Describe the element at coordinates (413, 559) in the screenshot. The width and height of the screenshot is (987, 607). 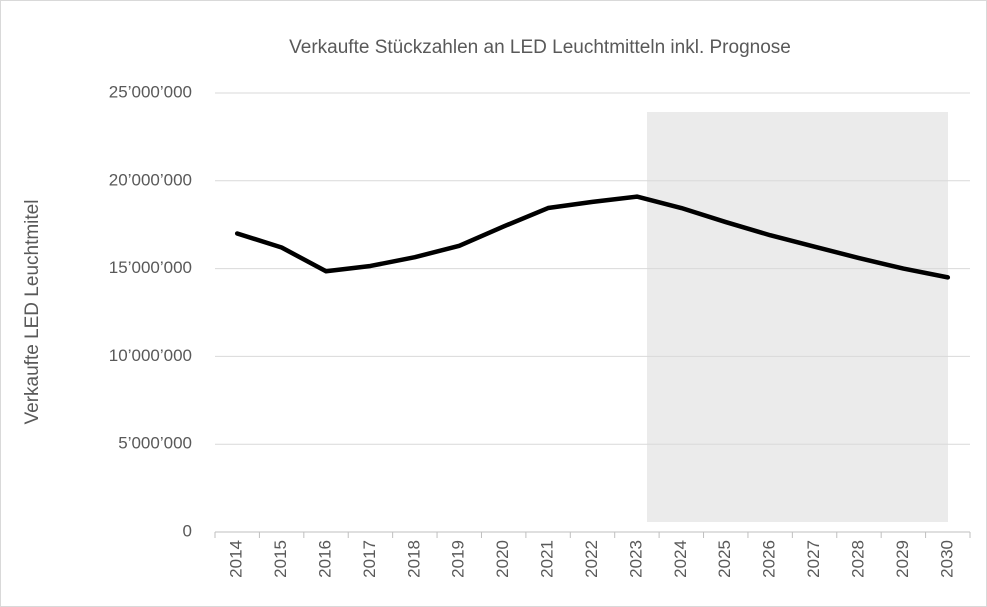
I see `x-tick-label: 2018` at that location.